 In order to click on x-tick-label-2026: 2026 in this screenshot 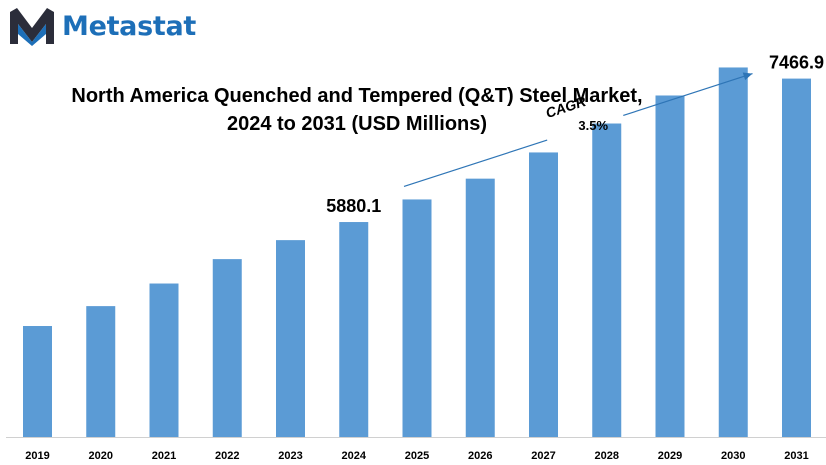, I will do `click(480, 456)`.